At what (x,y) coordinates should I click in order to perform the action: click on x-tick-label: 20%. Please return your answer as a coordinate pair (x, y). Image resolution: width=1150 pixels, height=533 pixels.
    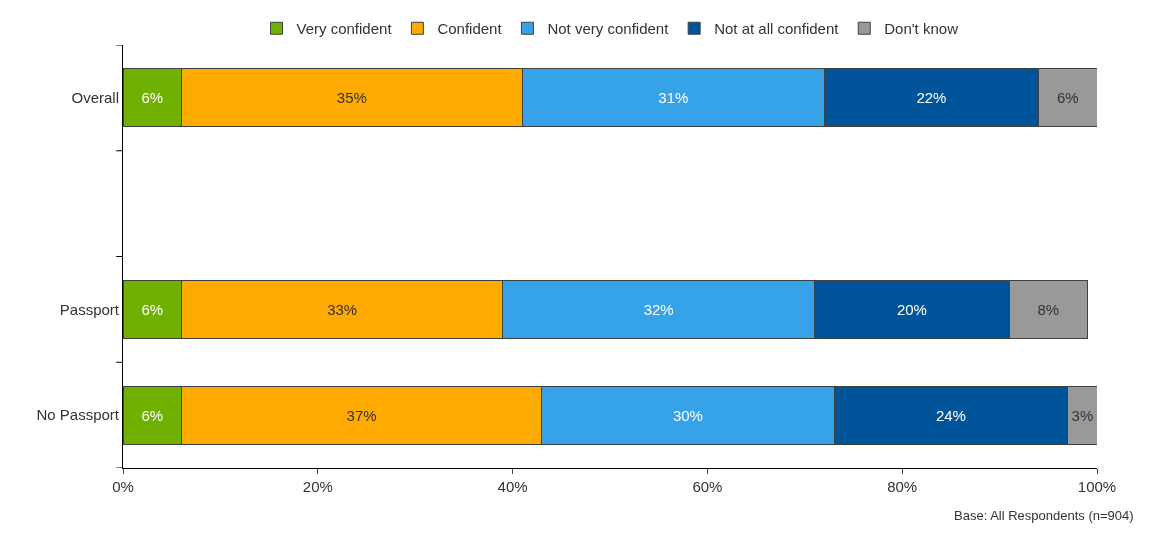
    Looking at the image, I should click on (317, 486).